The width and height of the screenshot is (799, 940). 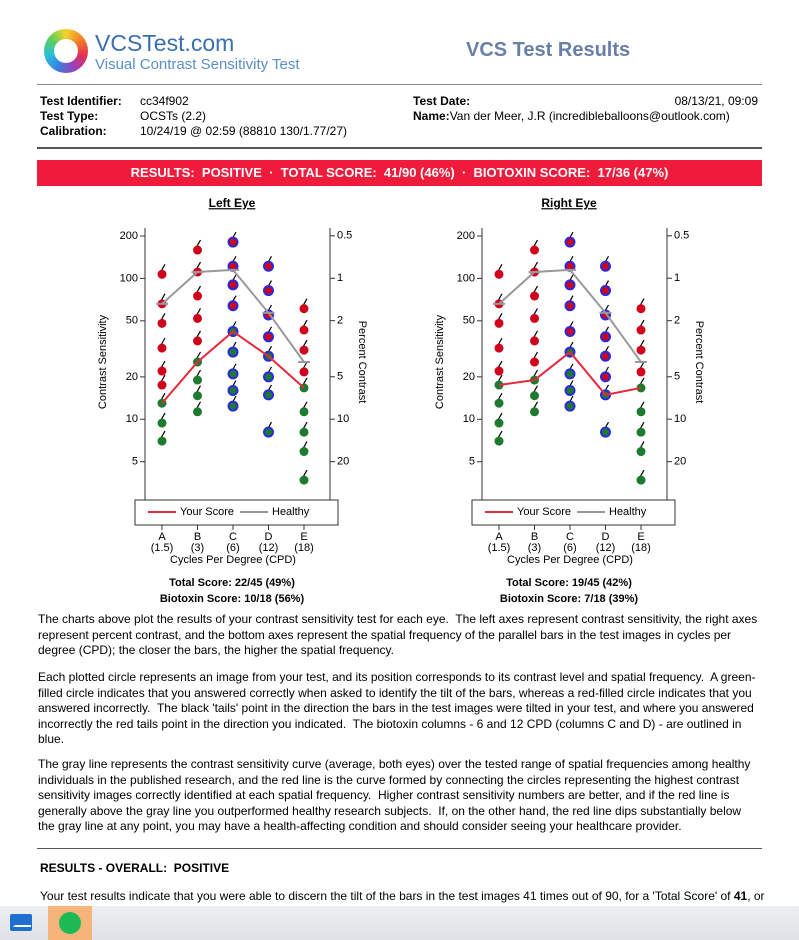 I want to click on y-tick-label: 100, so click(x=466, y=278).